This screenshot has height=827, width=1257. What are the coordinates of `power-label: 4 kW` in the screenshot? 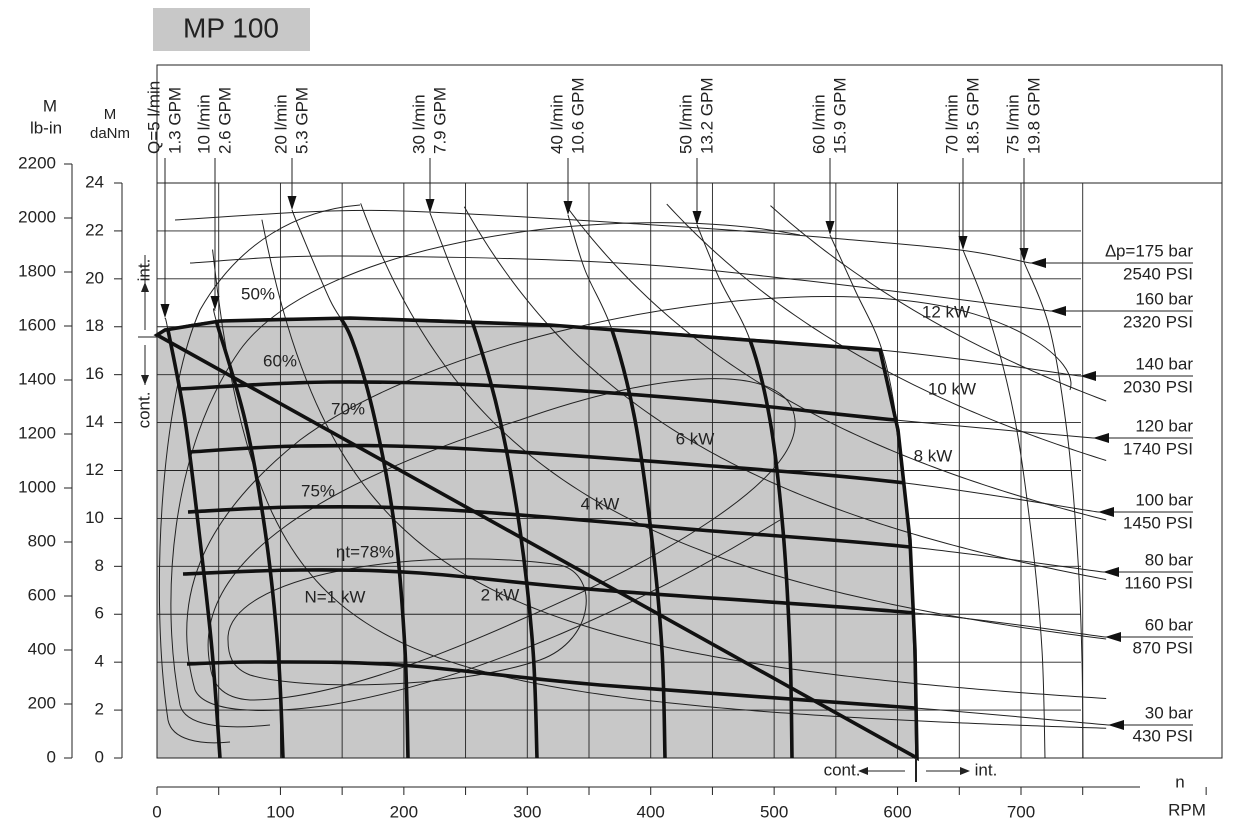 It's located at (600, 503).